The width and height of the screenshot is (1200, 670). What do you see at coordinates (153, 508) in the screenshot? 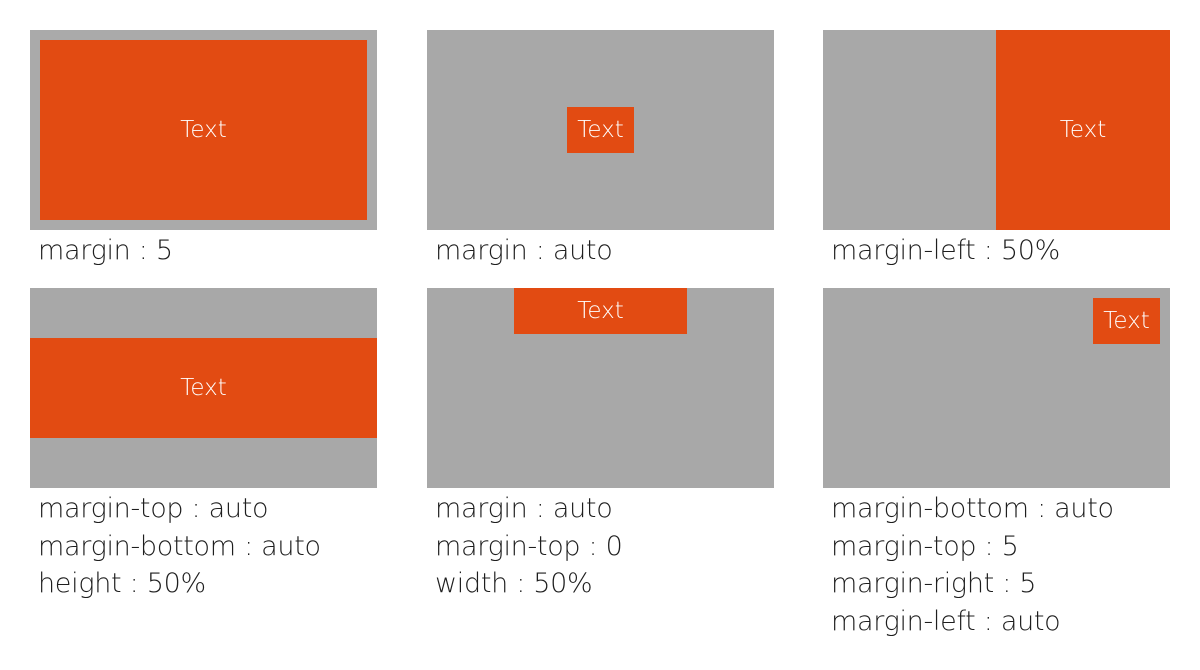
I see `caption-line: margin-top : auto` at bounding box center [153, 508].